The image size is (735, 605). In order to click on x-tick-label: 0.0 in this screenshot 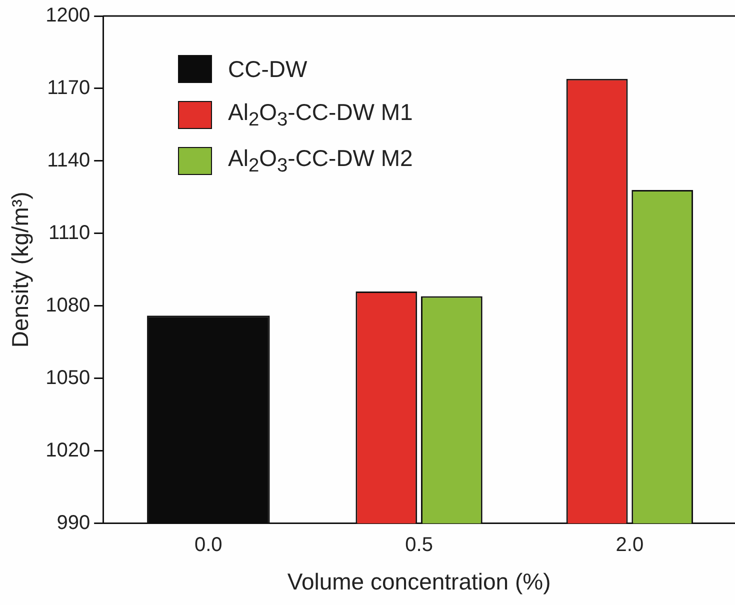, I will do `click(208, 545)`.